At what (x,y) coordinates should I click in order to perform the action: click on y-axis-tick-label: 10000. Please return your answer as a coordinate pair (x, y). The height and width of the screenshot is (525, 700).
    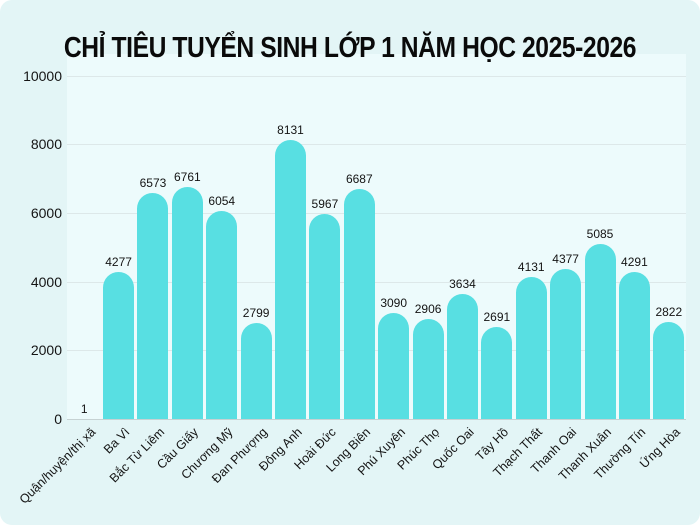
    Looking at the image, I should click on (42, 75).